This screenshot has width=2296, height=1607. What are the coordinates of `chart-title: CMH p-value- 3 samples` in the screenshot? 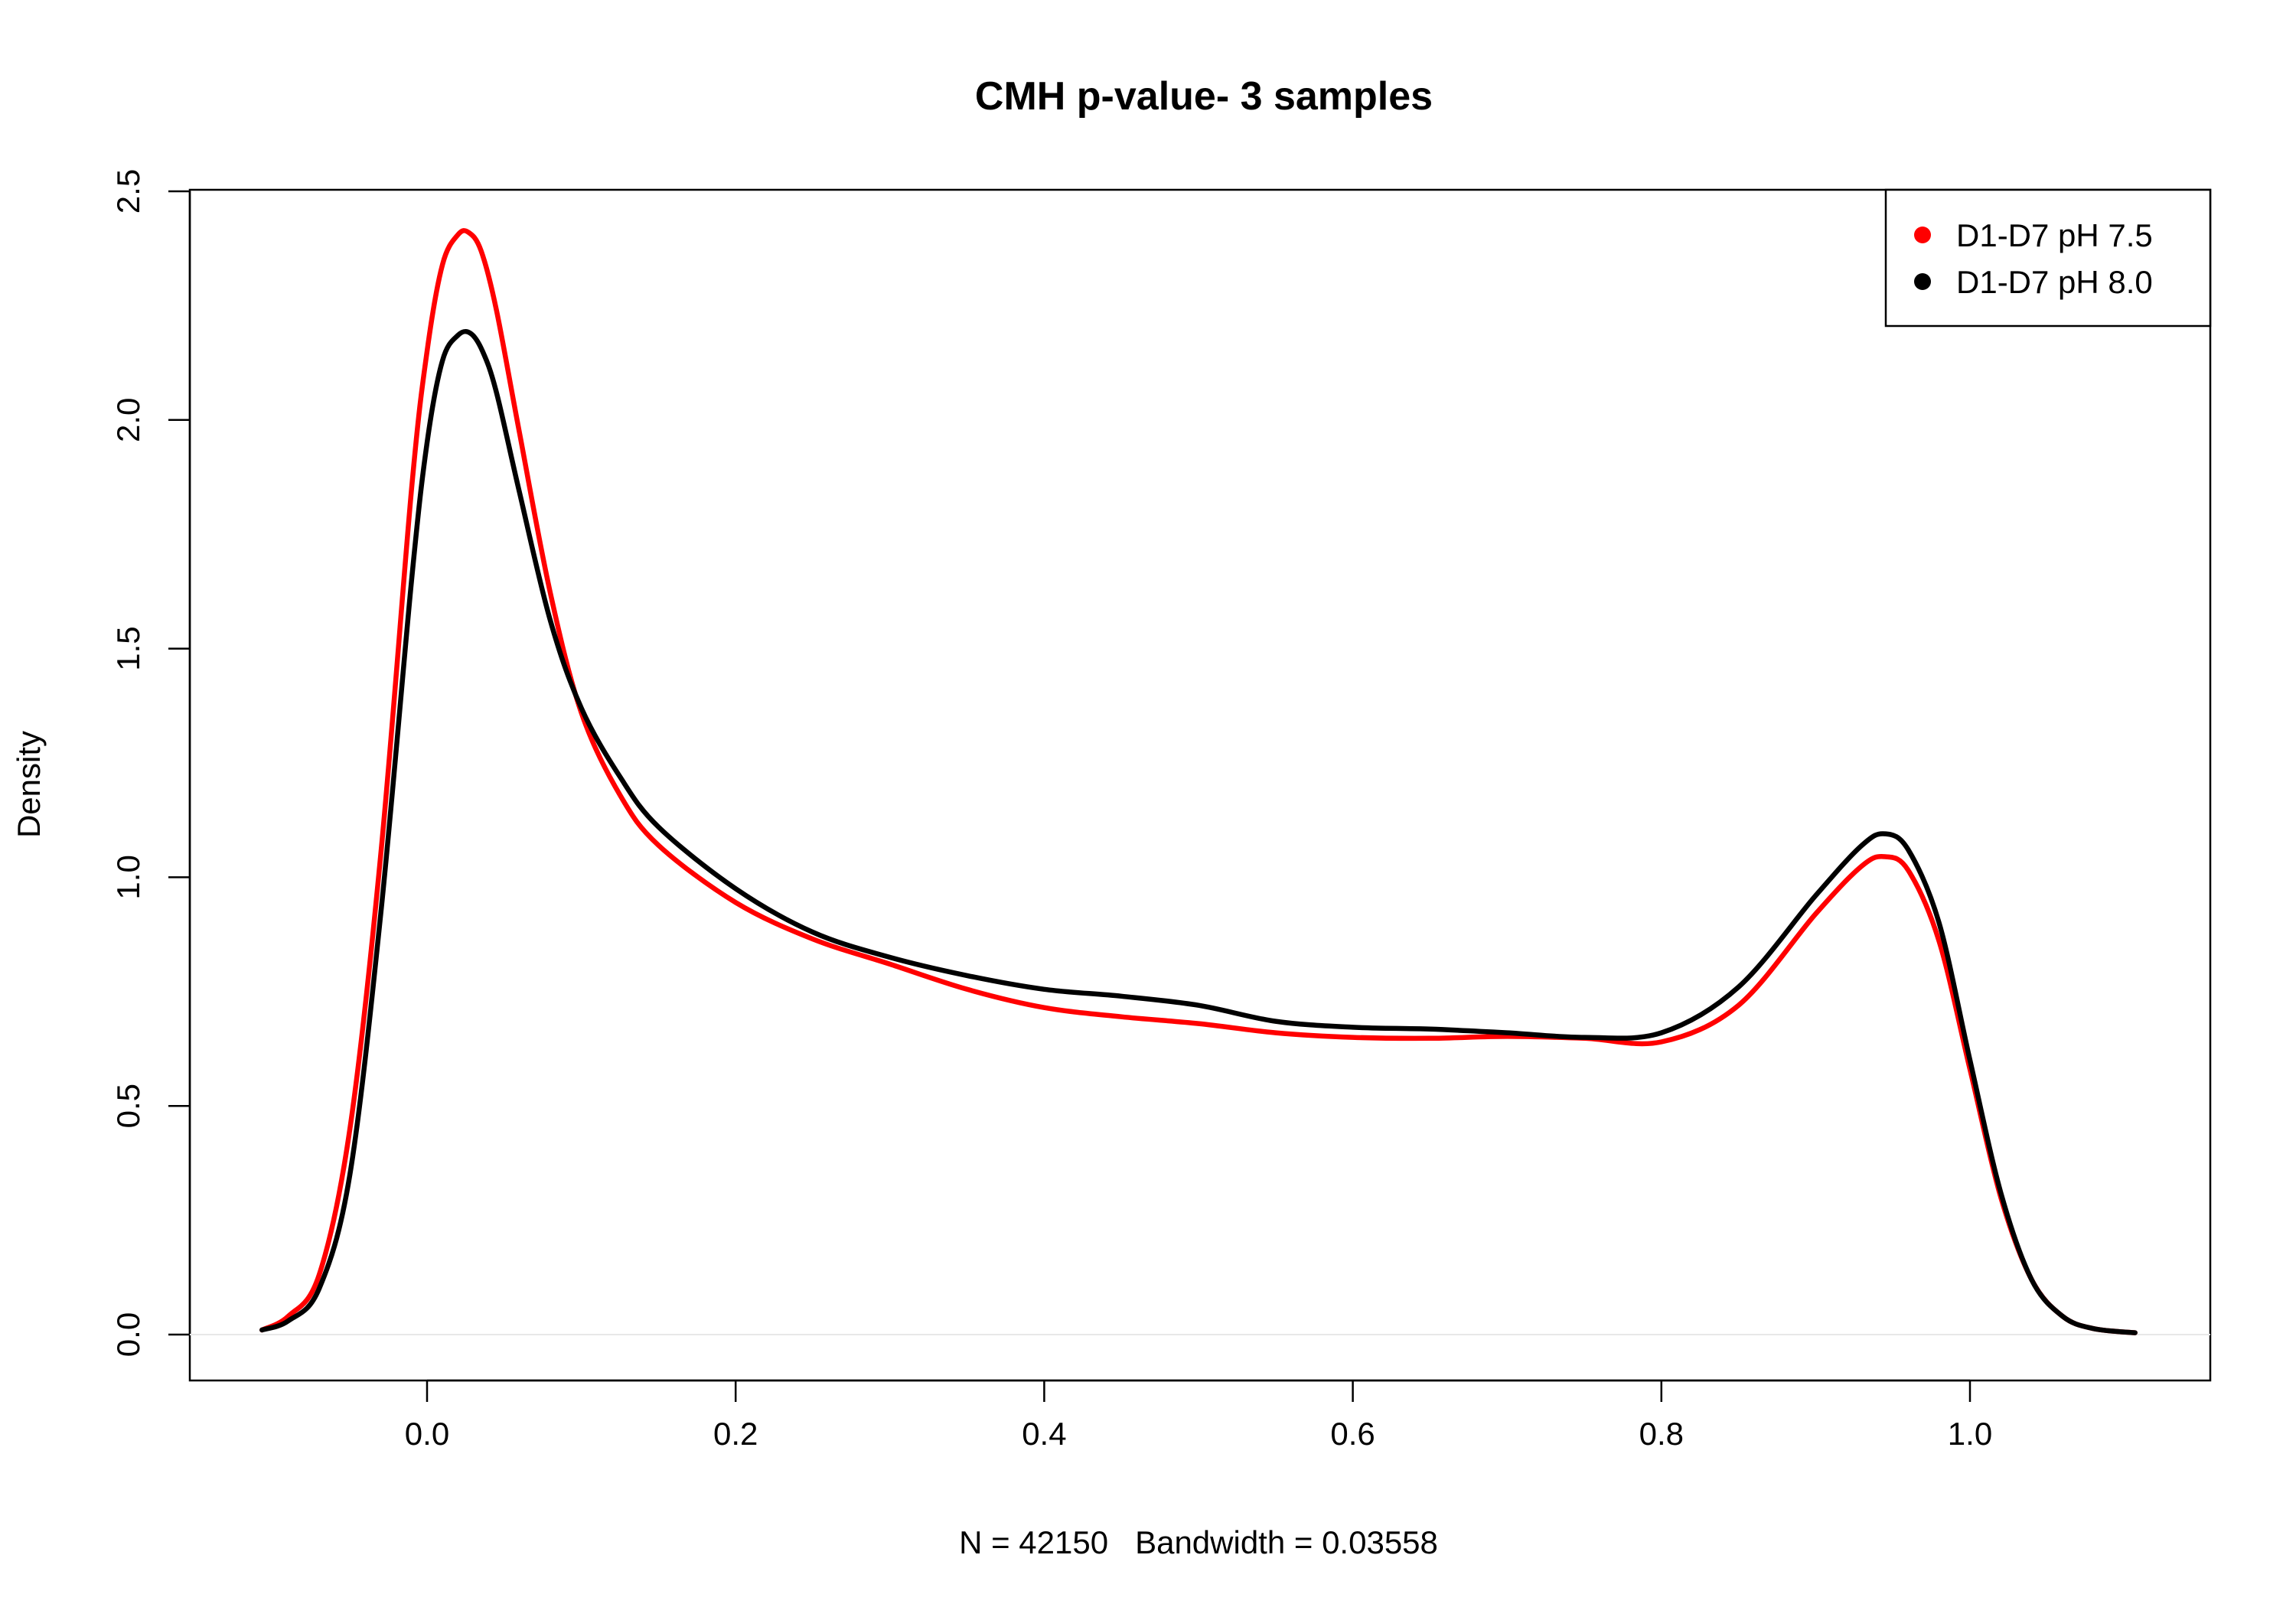 It's located at (1204, 96).